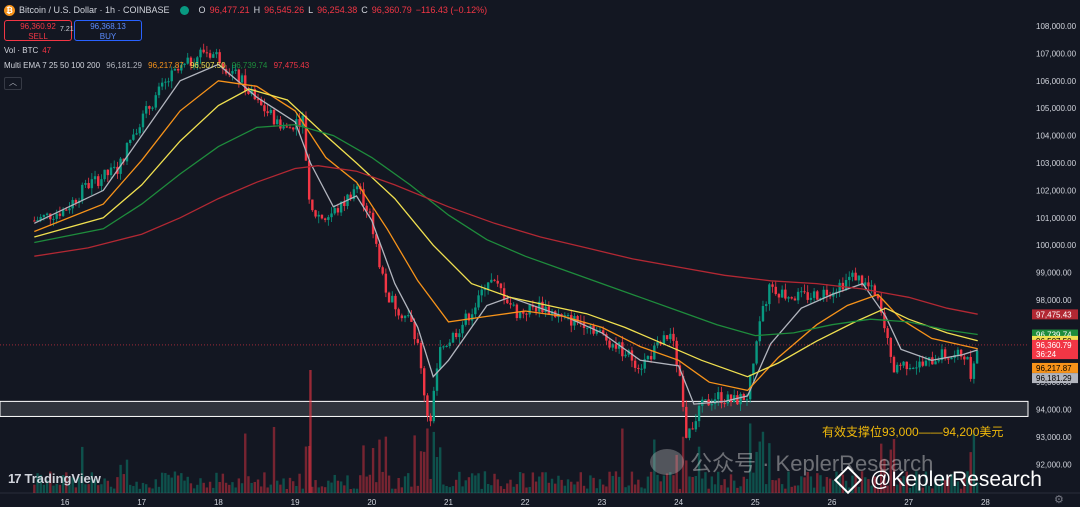  What do you see at coordinates (108, 30) in the screenshot?
I see `buy-button: 96,368.13 BUY` at bounding box center [108, 30].